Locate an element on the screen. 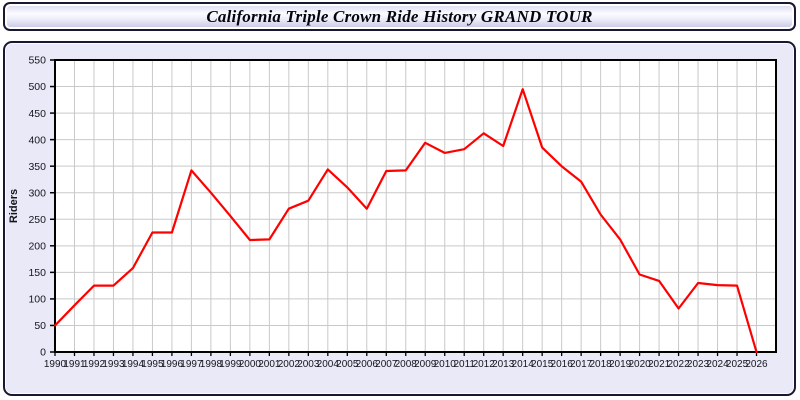  x-tick-label: 2020 is located at coordinates (639, 364).